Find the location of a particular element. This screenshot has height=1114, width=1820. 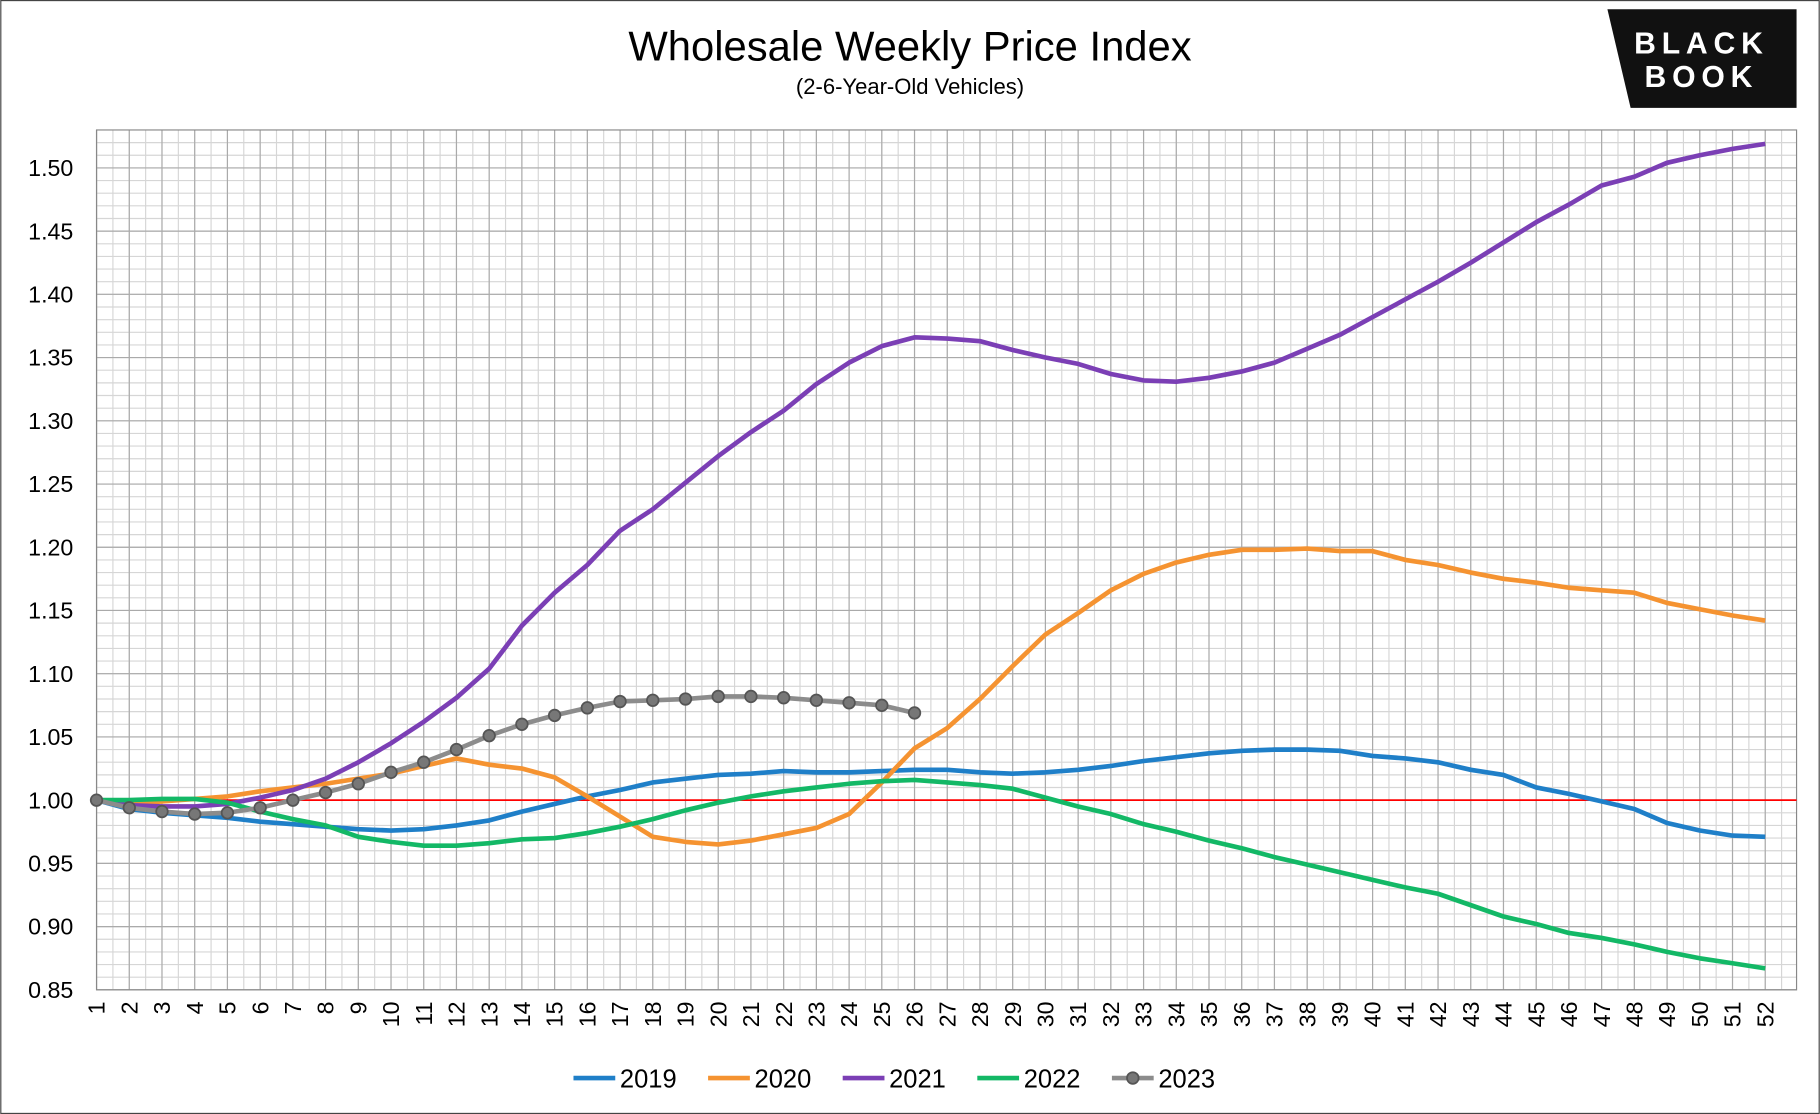

x-tick-label: 30 is located at coordinates (1046, 1014).